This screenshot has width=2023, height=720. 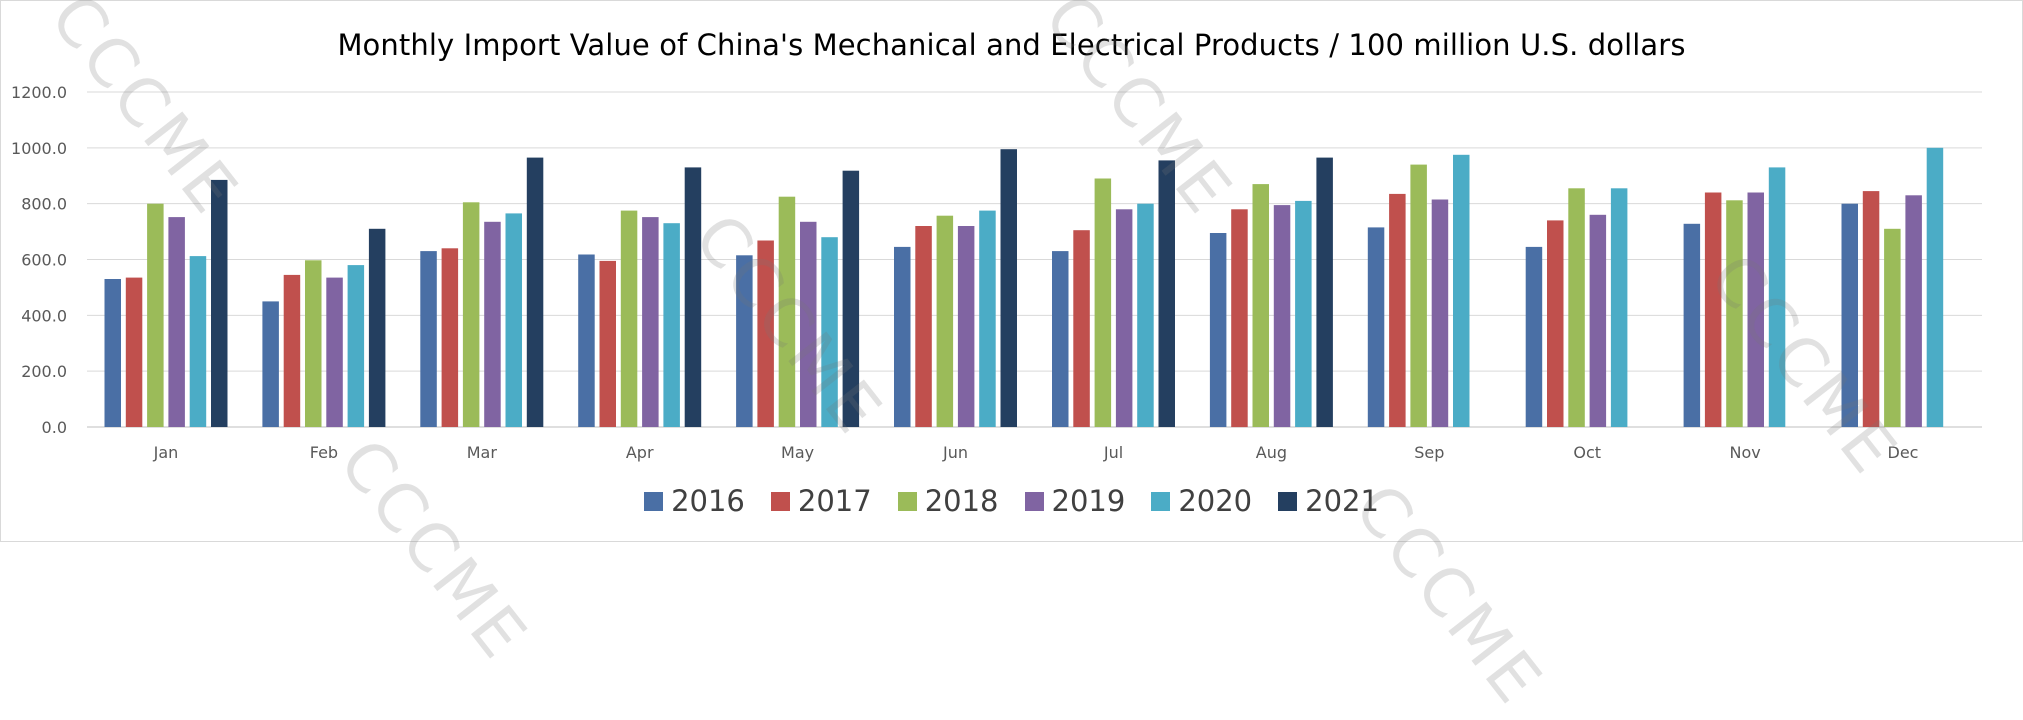 I want to click on legend-item: 2021, so click(x=1328, y=501).